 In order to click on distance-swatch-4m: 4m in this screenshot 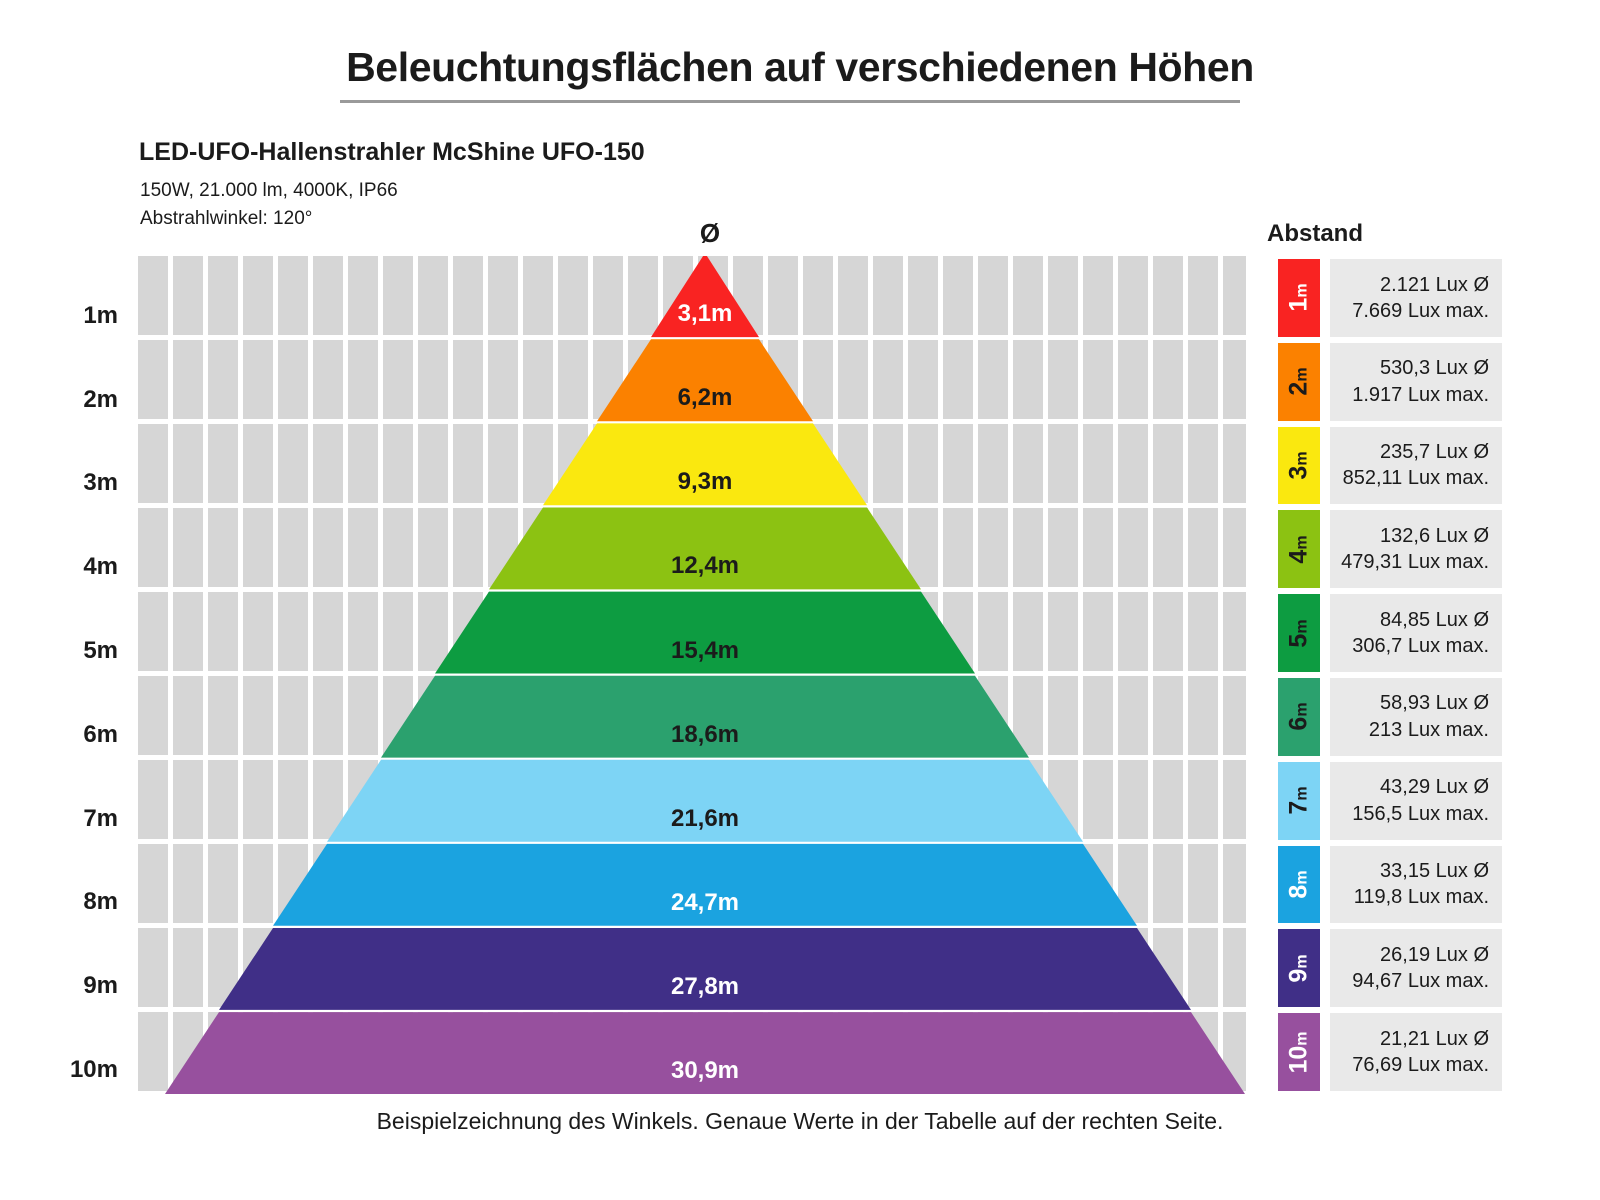, I will do `click(1299, 549)`.